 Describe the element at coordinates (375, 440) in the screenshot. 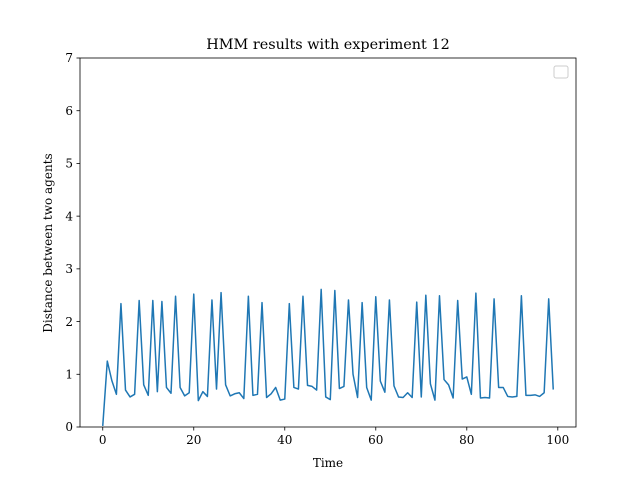

I see `x-tick-label: 60` at that location.